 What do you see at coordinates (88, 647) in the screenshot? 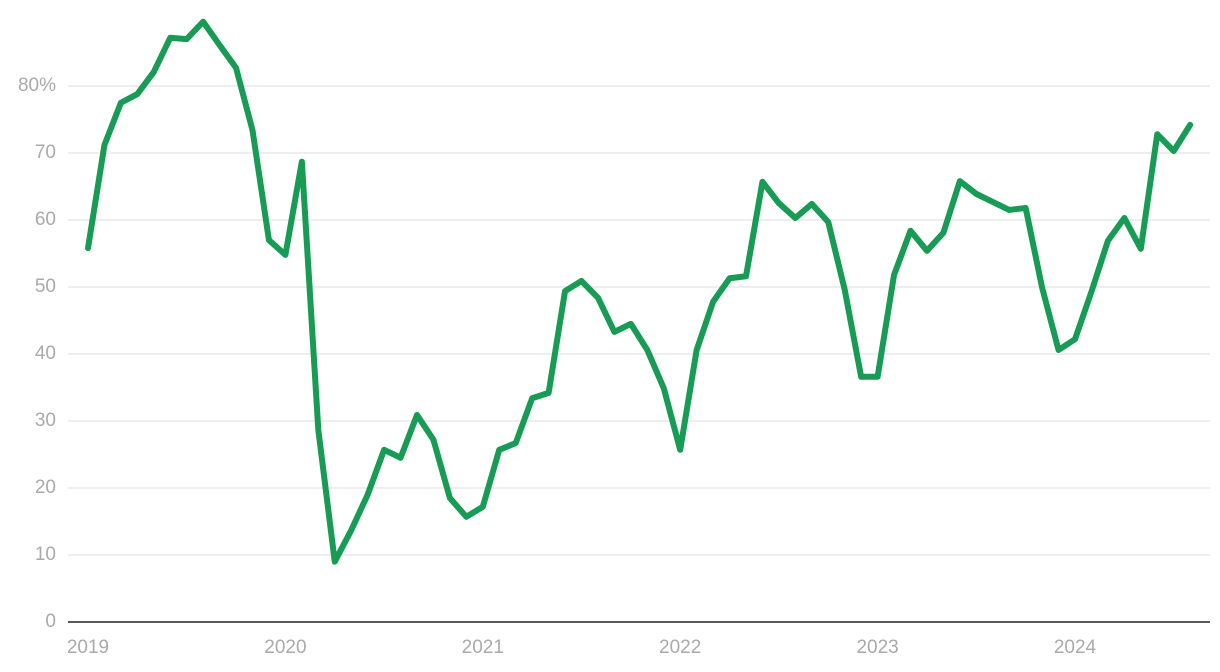
I see `x-tick-label: 2019` at bounding box center [88, 647].